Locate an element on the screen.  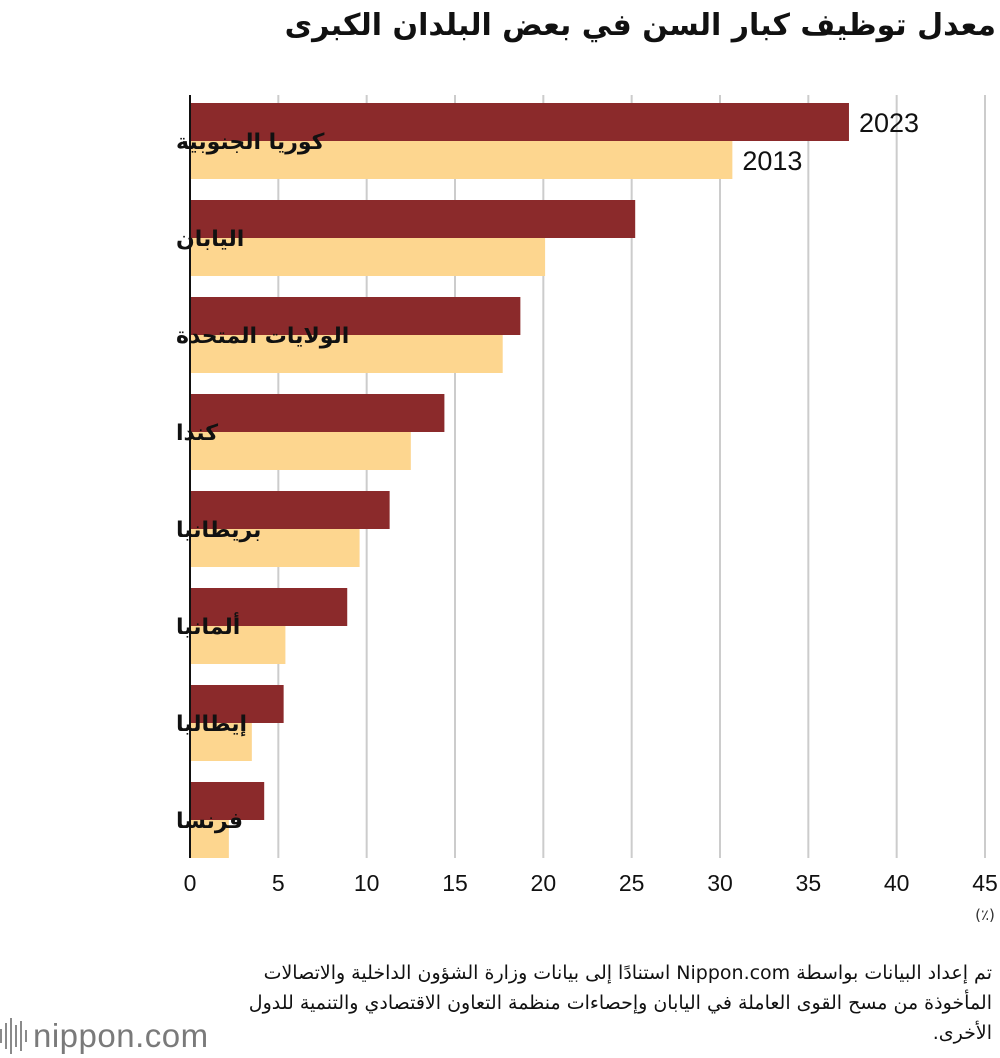
category-label: إيطاليا is located at coordinates (211, 724).